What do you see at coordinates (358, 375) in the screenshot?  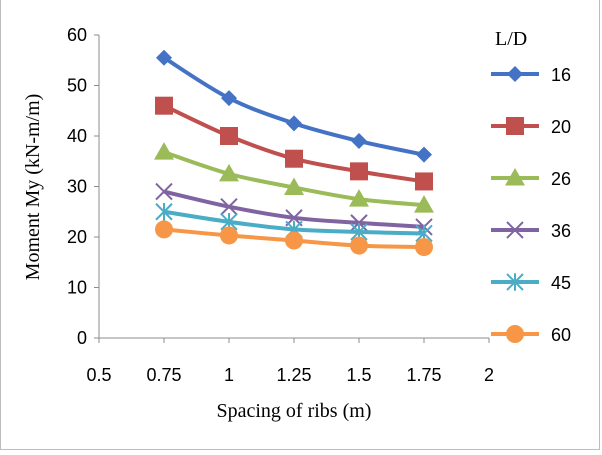 I see `x-tick-label: 1.5` at bounding box center [358, 375].